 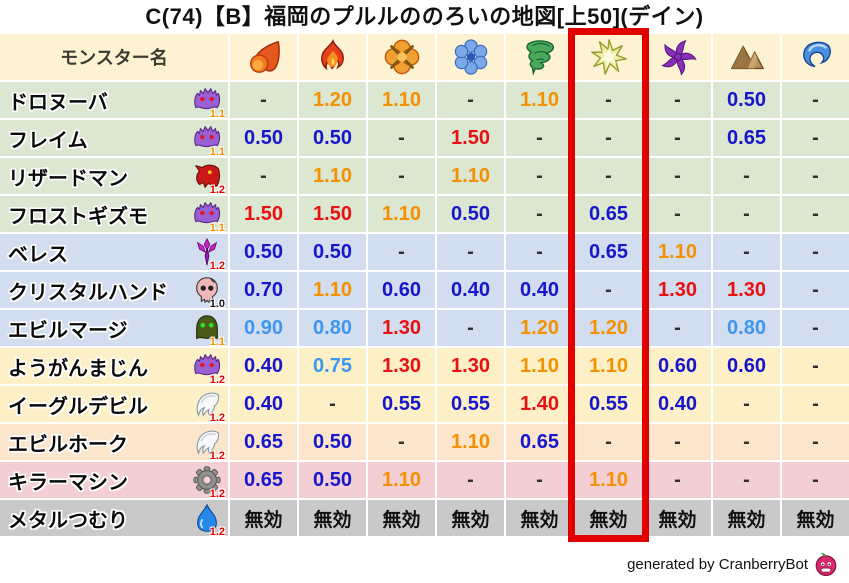 I want to click on monster-name-cell: エビルホーク 1.2, so click(x=114, y=443).